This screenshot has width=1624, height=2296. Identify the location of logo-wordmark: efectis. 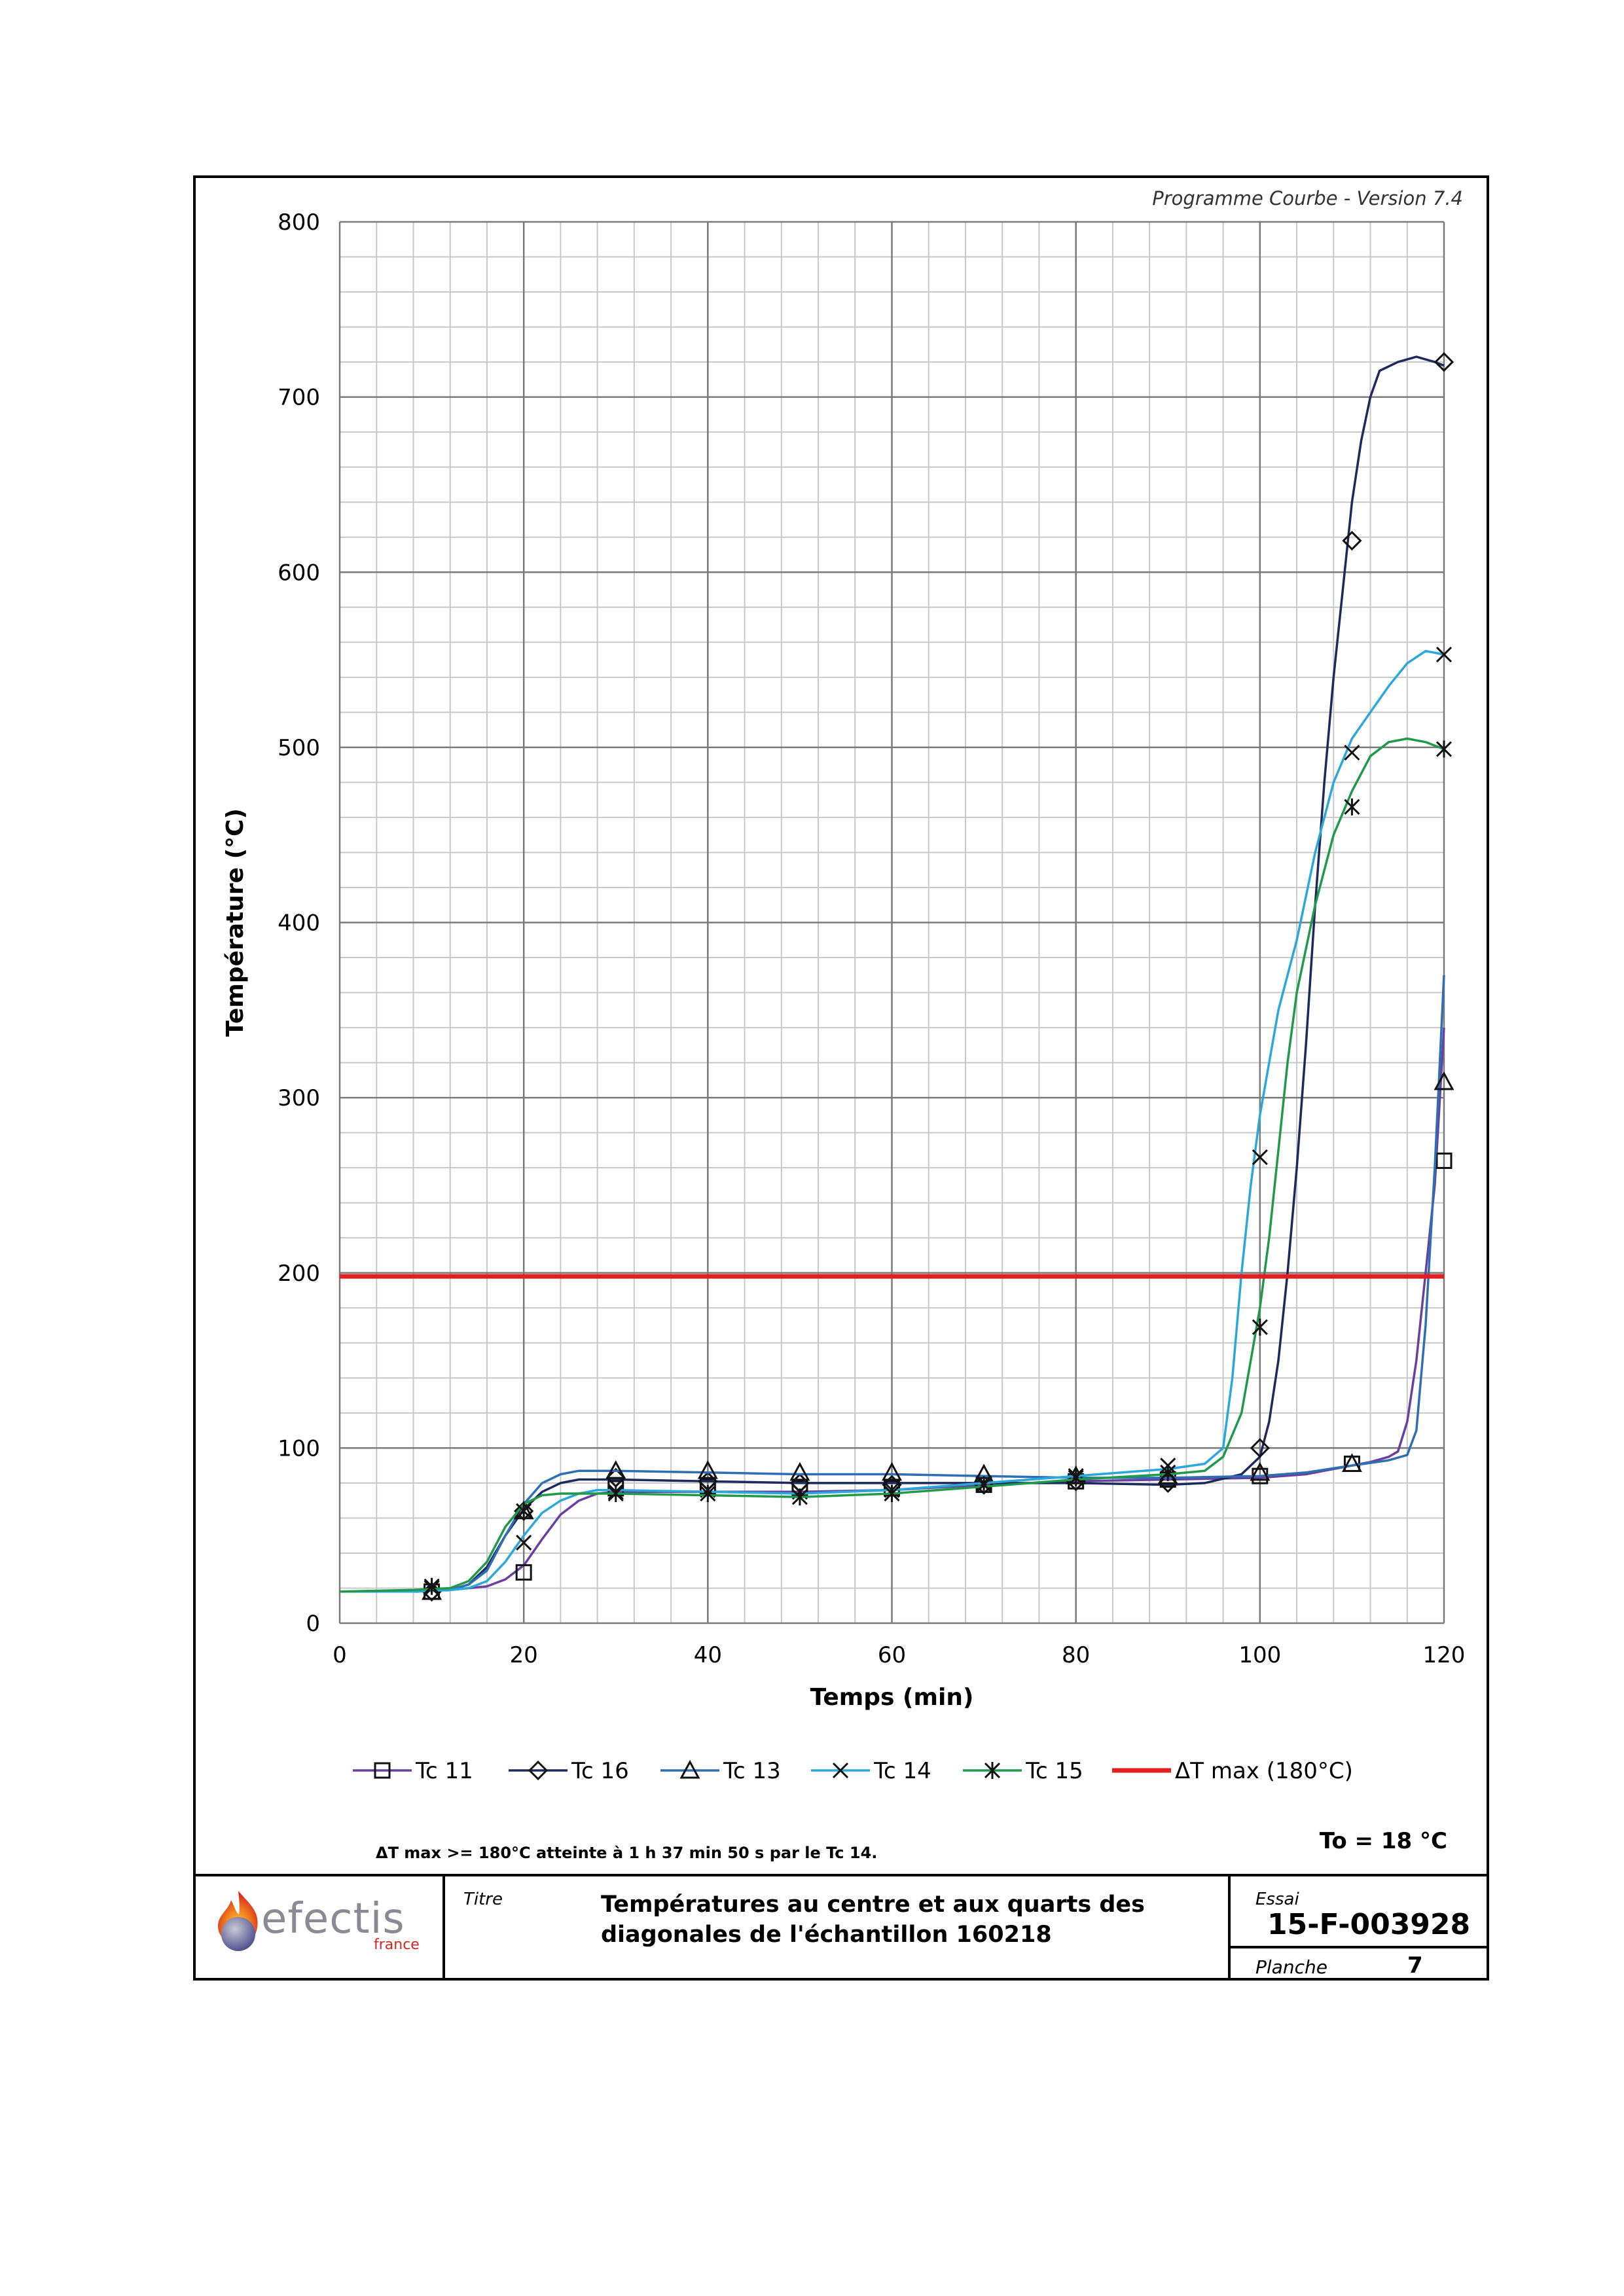
(333, 1919).